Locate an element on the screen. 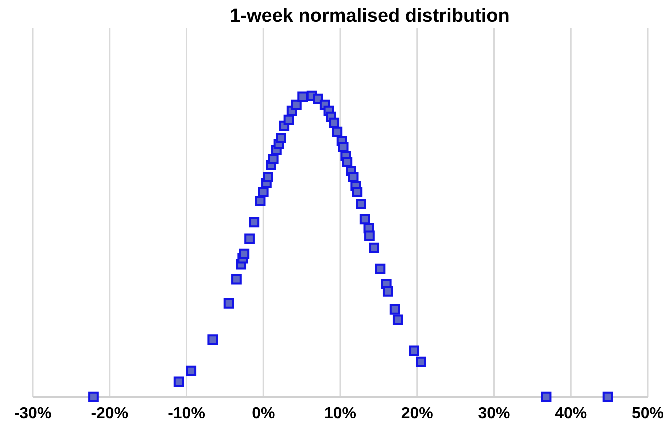  x-tick-label: -20% is located at coordinates (110, 413).